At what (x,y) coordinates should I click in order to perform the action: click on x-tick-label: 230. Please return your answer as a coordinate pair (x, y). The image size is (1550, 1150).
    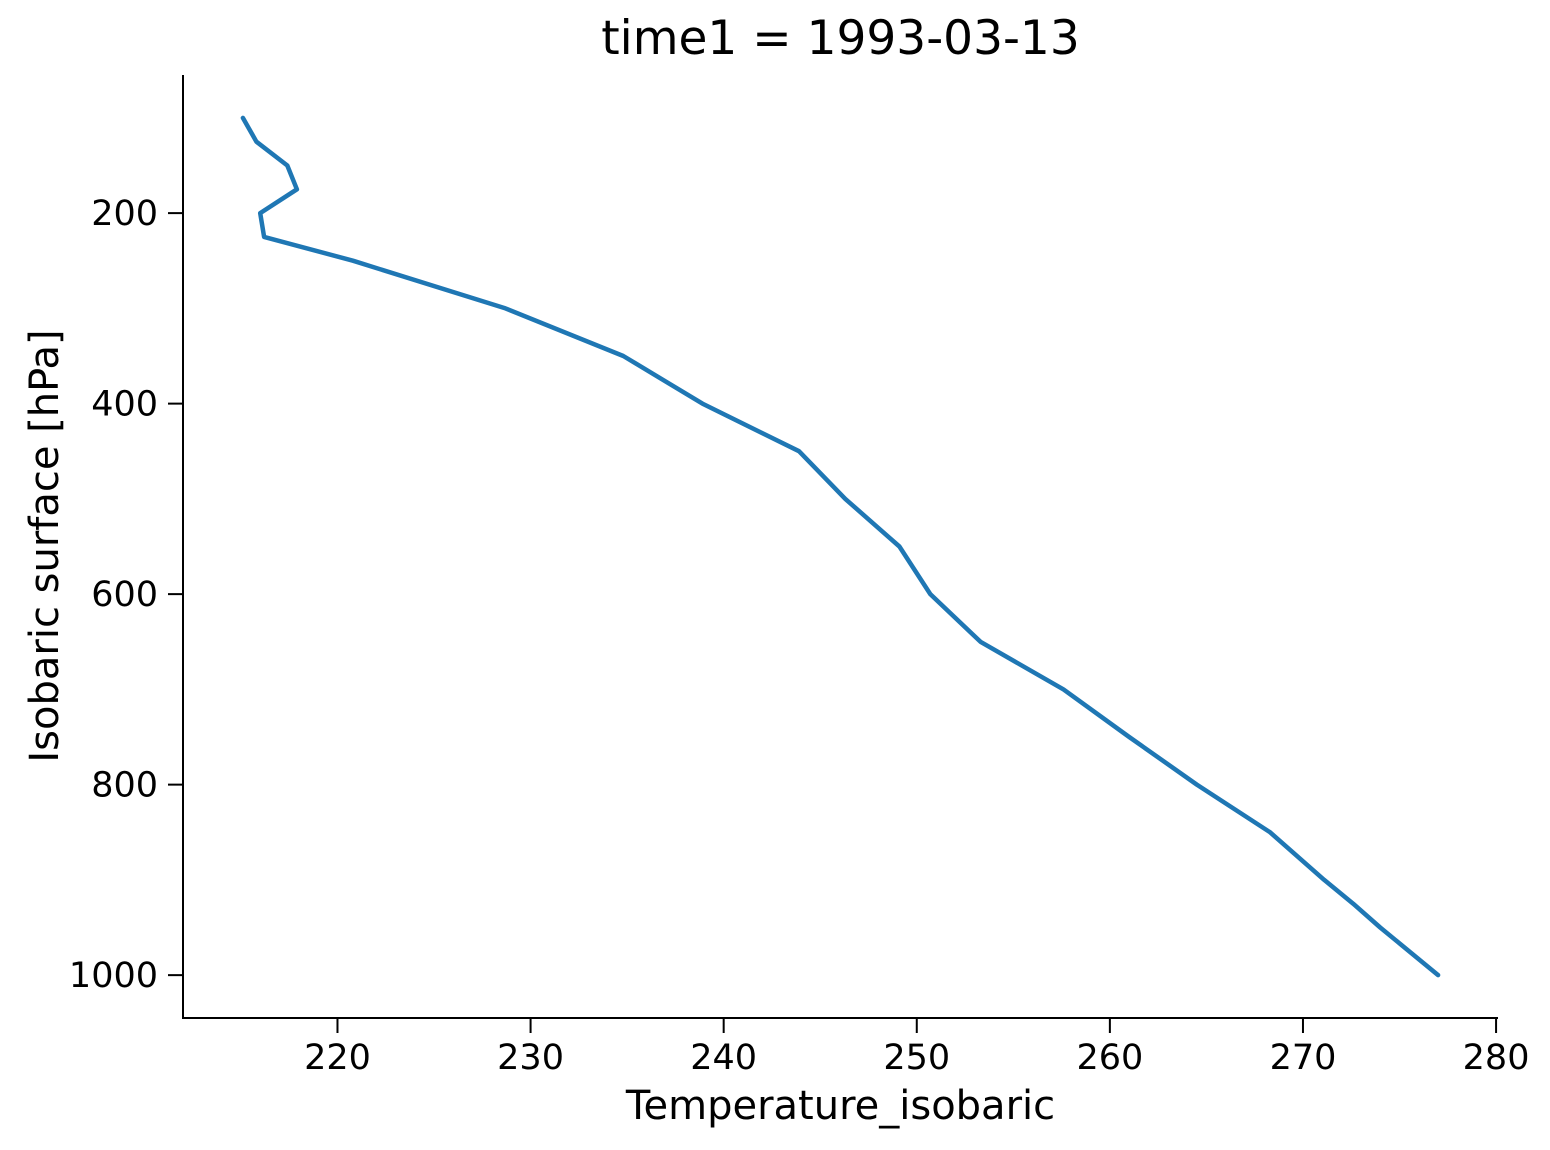
    Looking at the image, I should click on (530, 1058).